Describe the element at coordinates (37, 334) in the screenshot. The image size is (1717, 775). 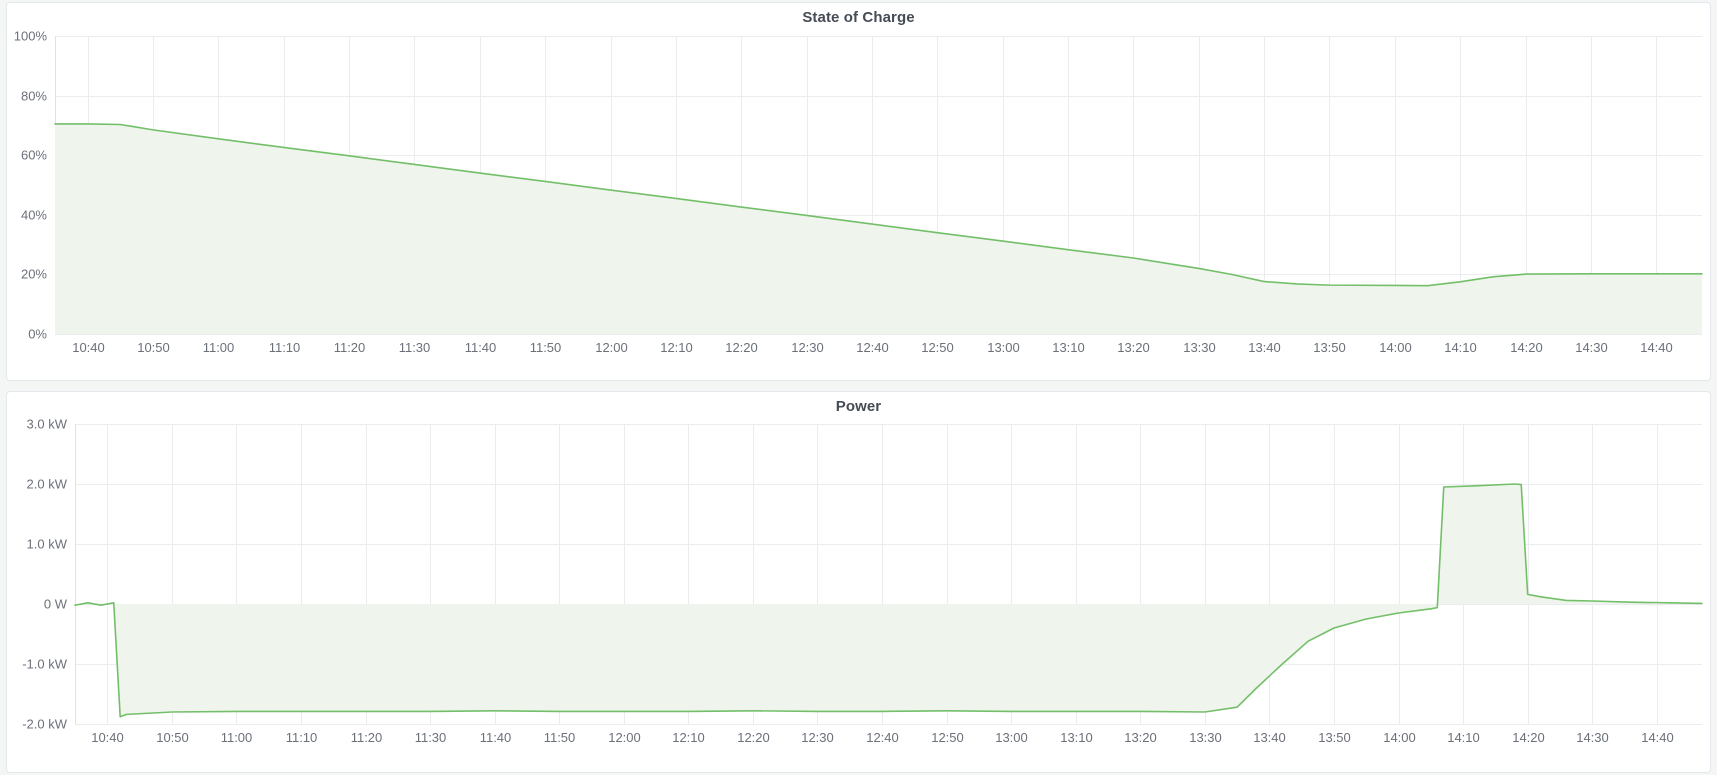
I see `y-axis-tick-label: 0%` at that location.